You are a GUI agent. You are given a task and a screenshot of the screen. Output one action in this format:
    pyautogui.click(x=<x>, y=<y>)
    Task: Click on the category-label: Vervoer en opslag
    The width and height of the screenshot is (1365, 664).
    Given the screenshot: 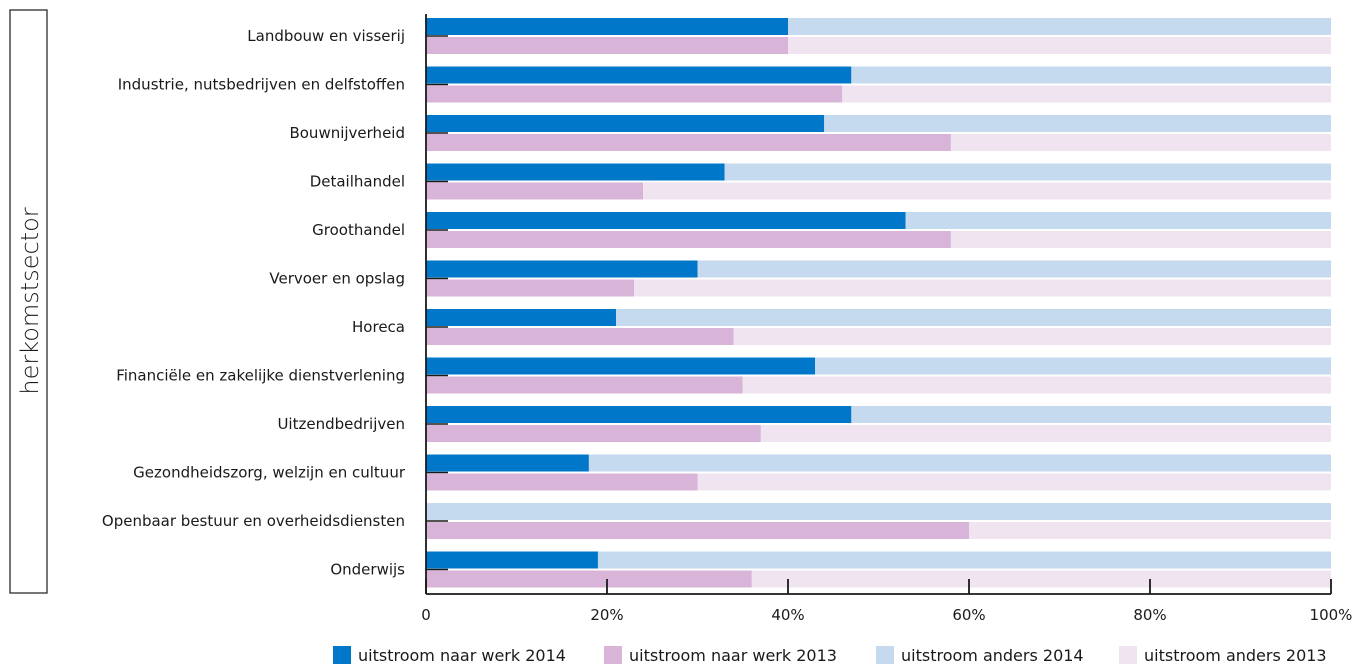 What is the action you would take?
    pyautogui.click(x=337, y=279)
    